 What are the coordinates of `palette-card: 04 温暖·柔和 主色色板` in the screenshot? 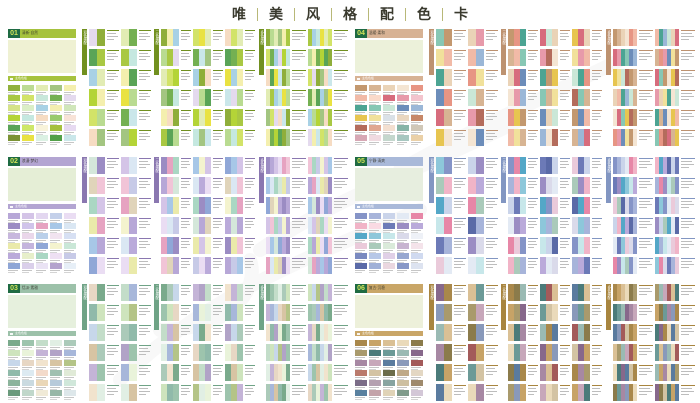 It's located at (389, 87).